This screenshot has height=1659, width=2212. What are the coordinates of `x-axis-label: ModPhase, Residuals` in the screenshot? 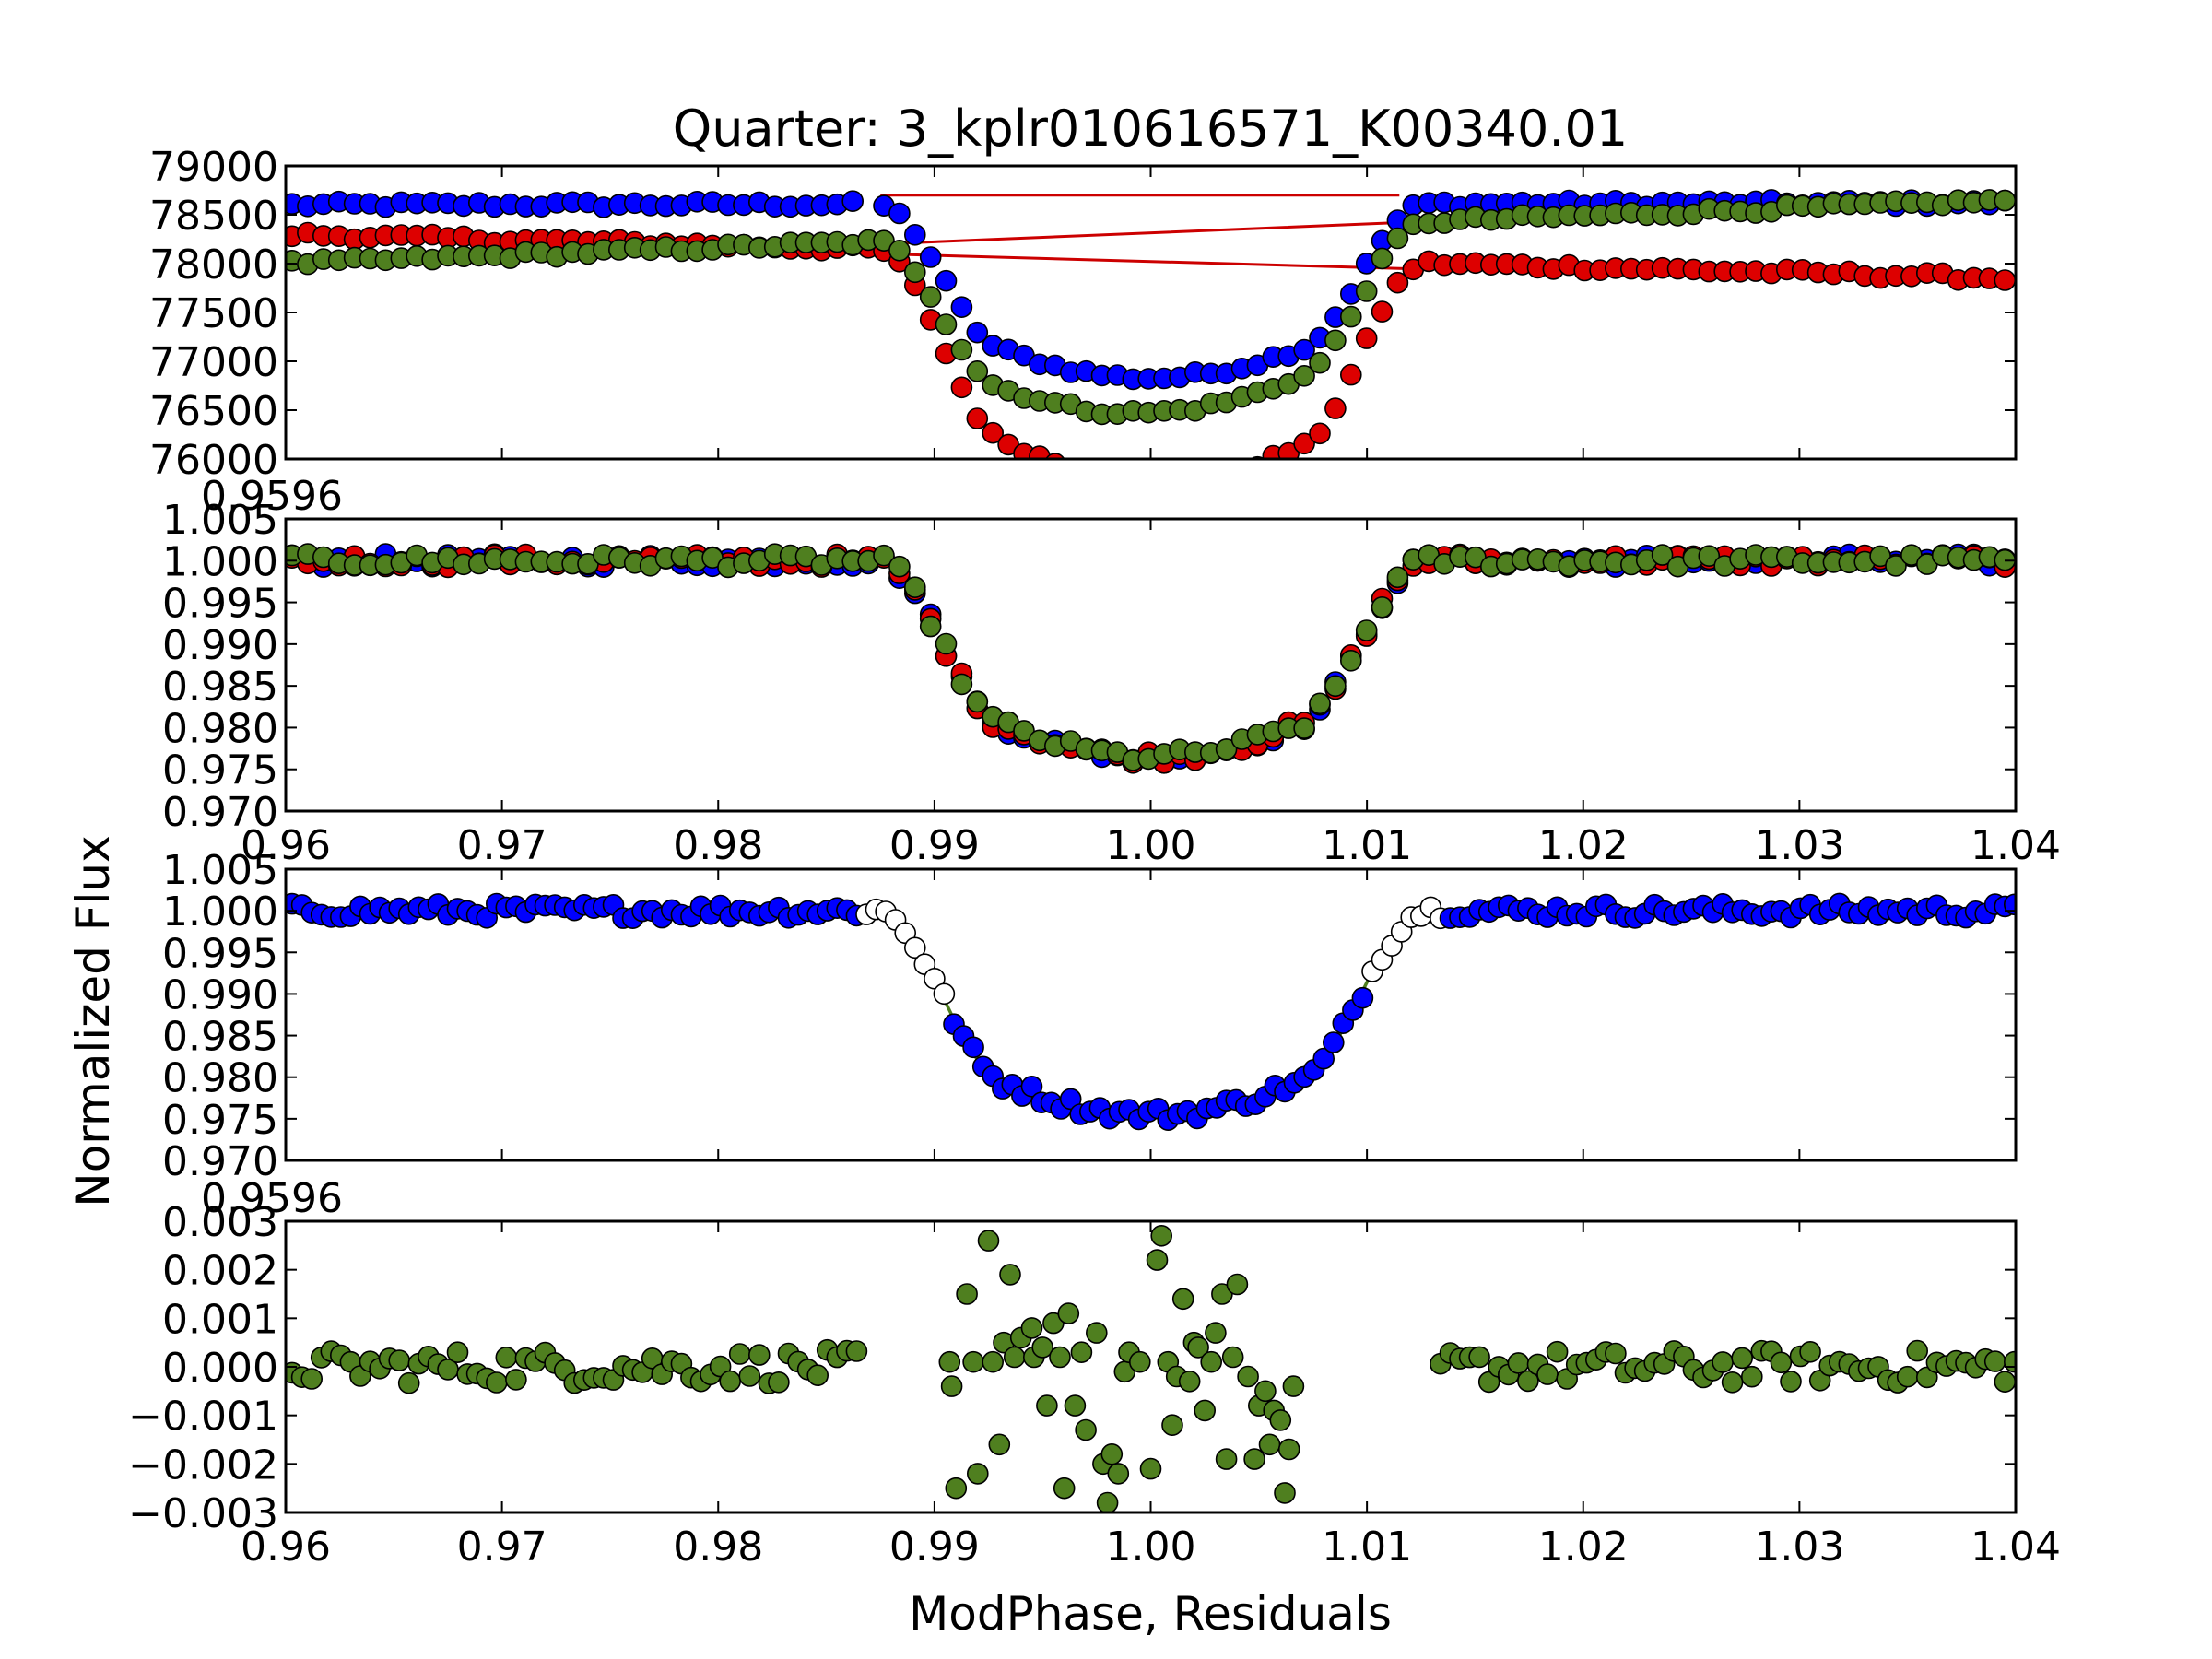 It's located at (1150, 1614).